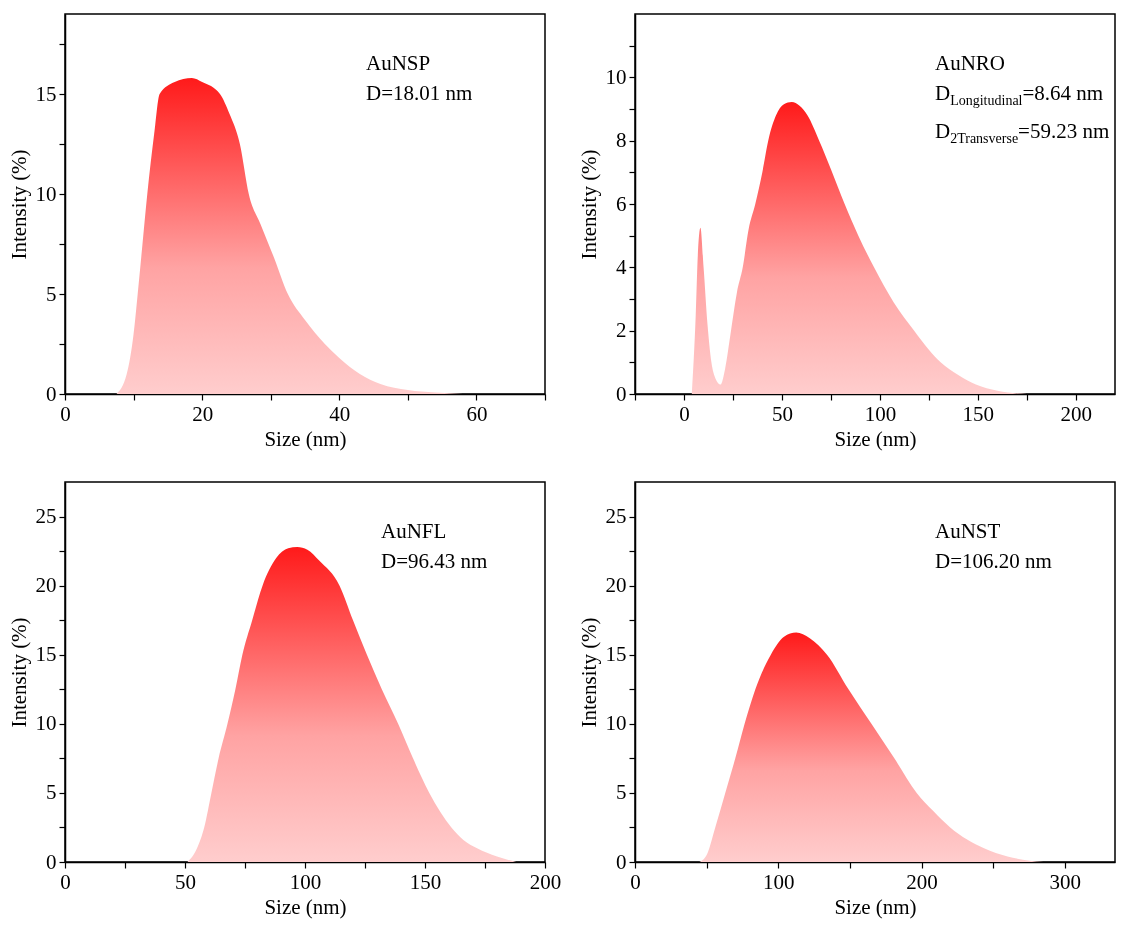  I want to click on y-tick-label: 2, so click(621, 330).